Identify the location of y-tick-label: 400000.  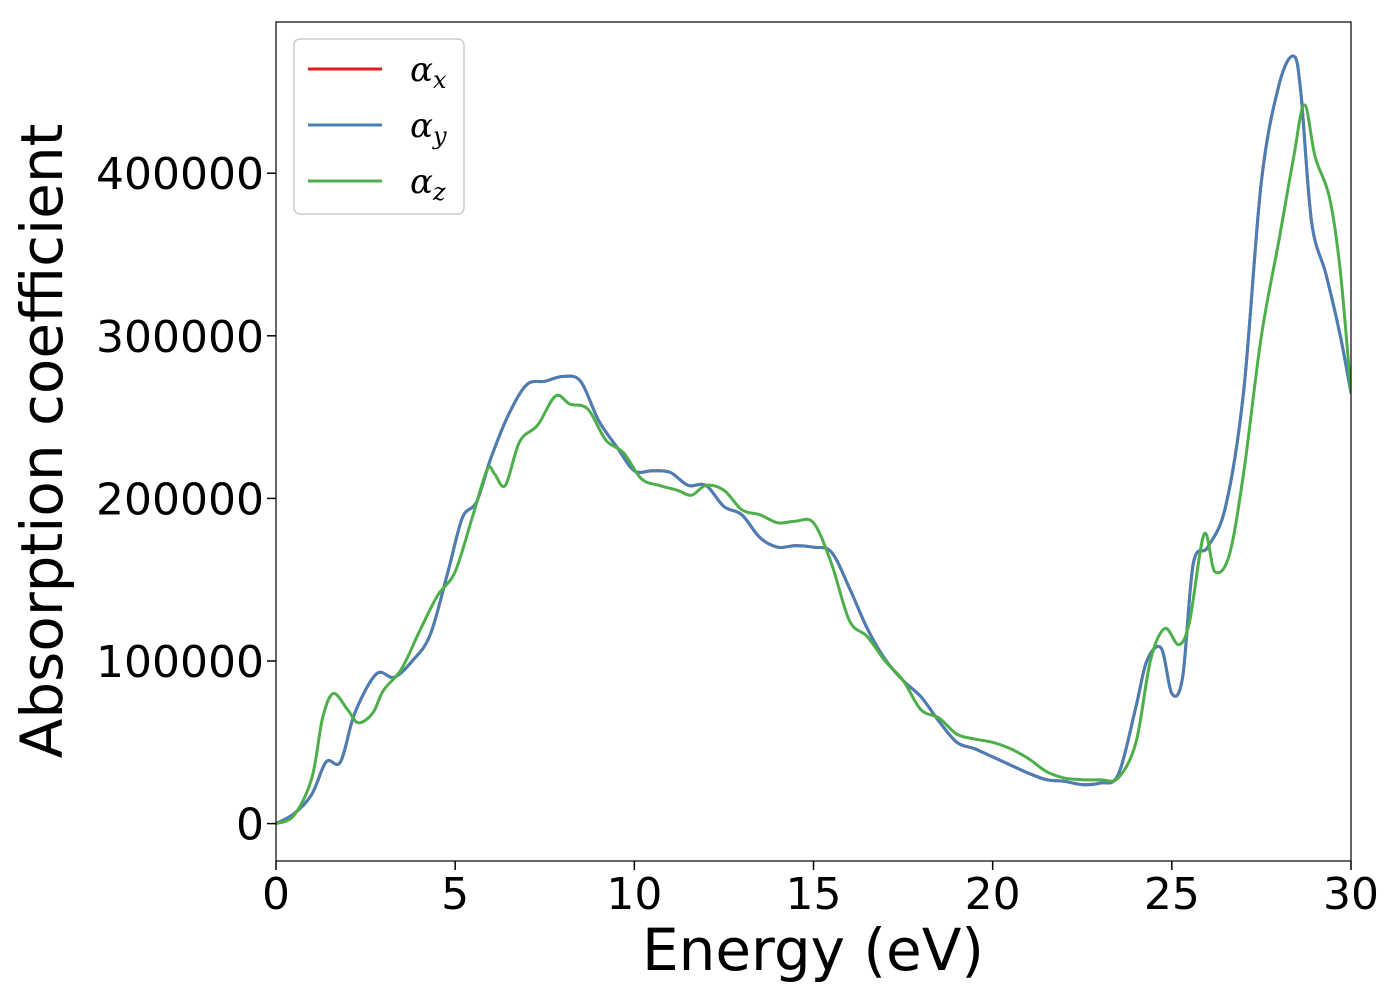
(180, 174).